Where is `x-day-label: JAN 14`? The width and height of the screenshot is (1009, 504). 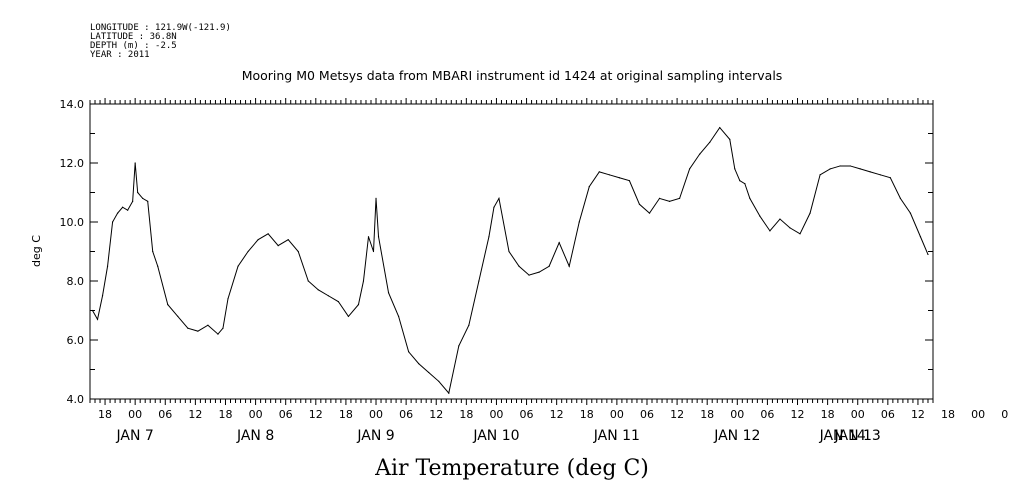
x-day-label: JAN 14 is located at coordinates (842, 436).